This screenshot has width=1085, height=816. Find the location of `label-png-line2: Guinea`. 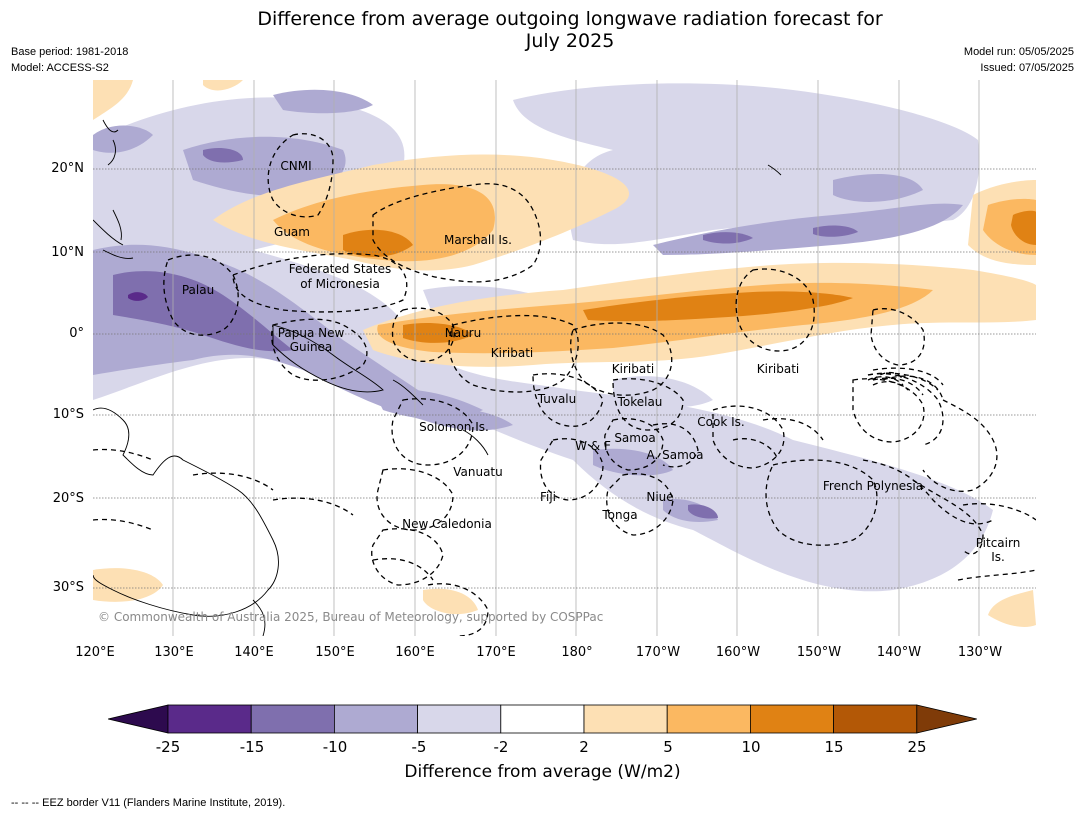

label-png-line2: Guinea is located at coordinates (311, 347).